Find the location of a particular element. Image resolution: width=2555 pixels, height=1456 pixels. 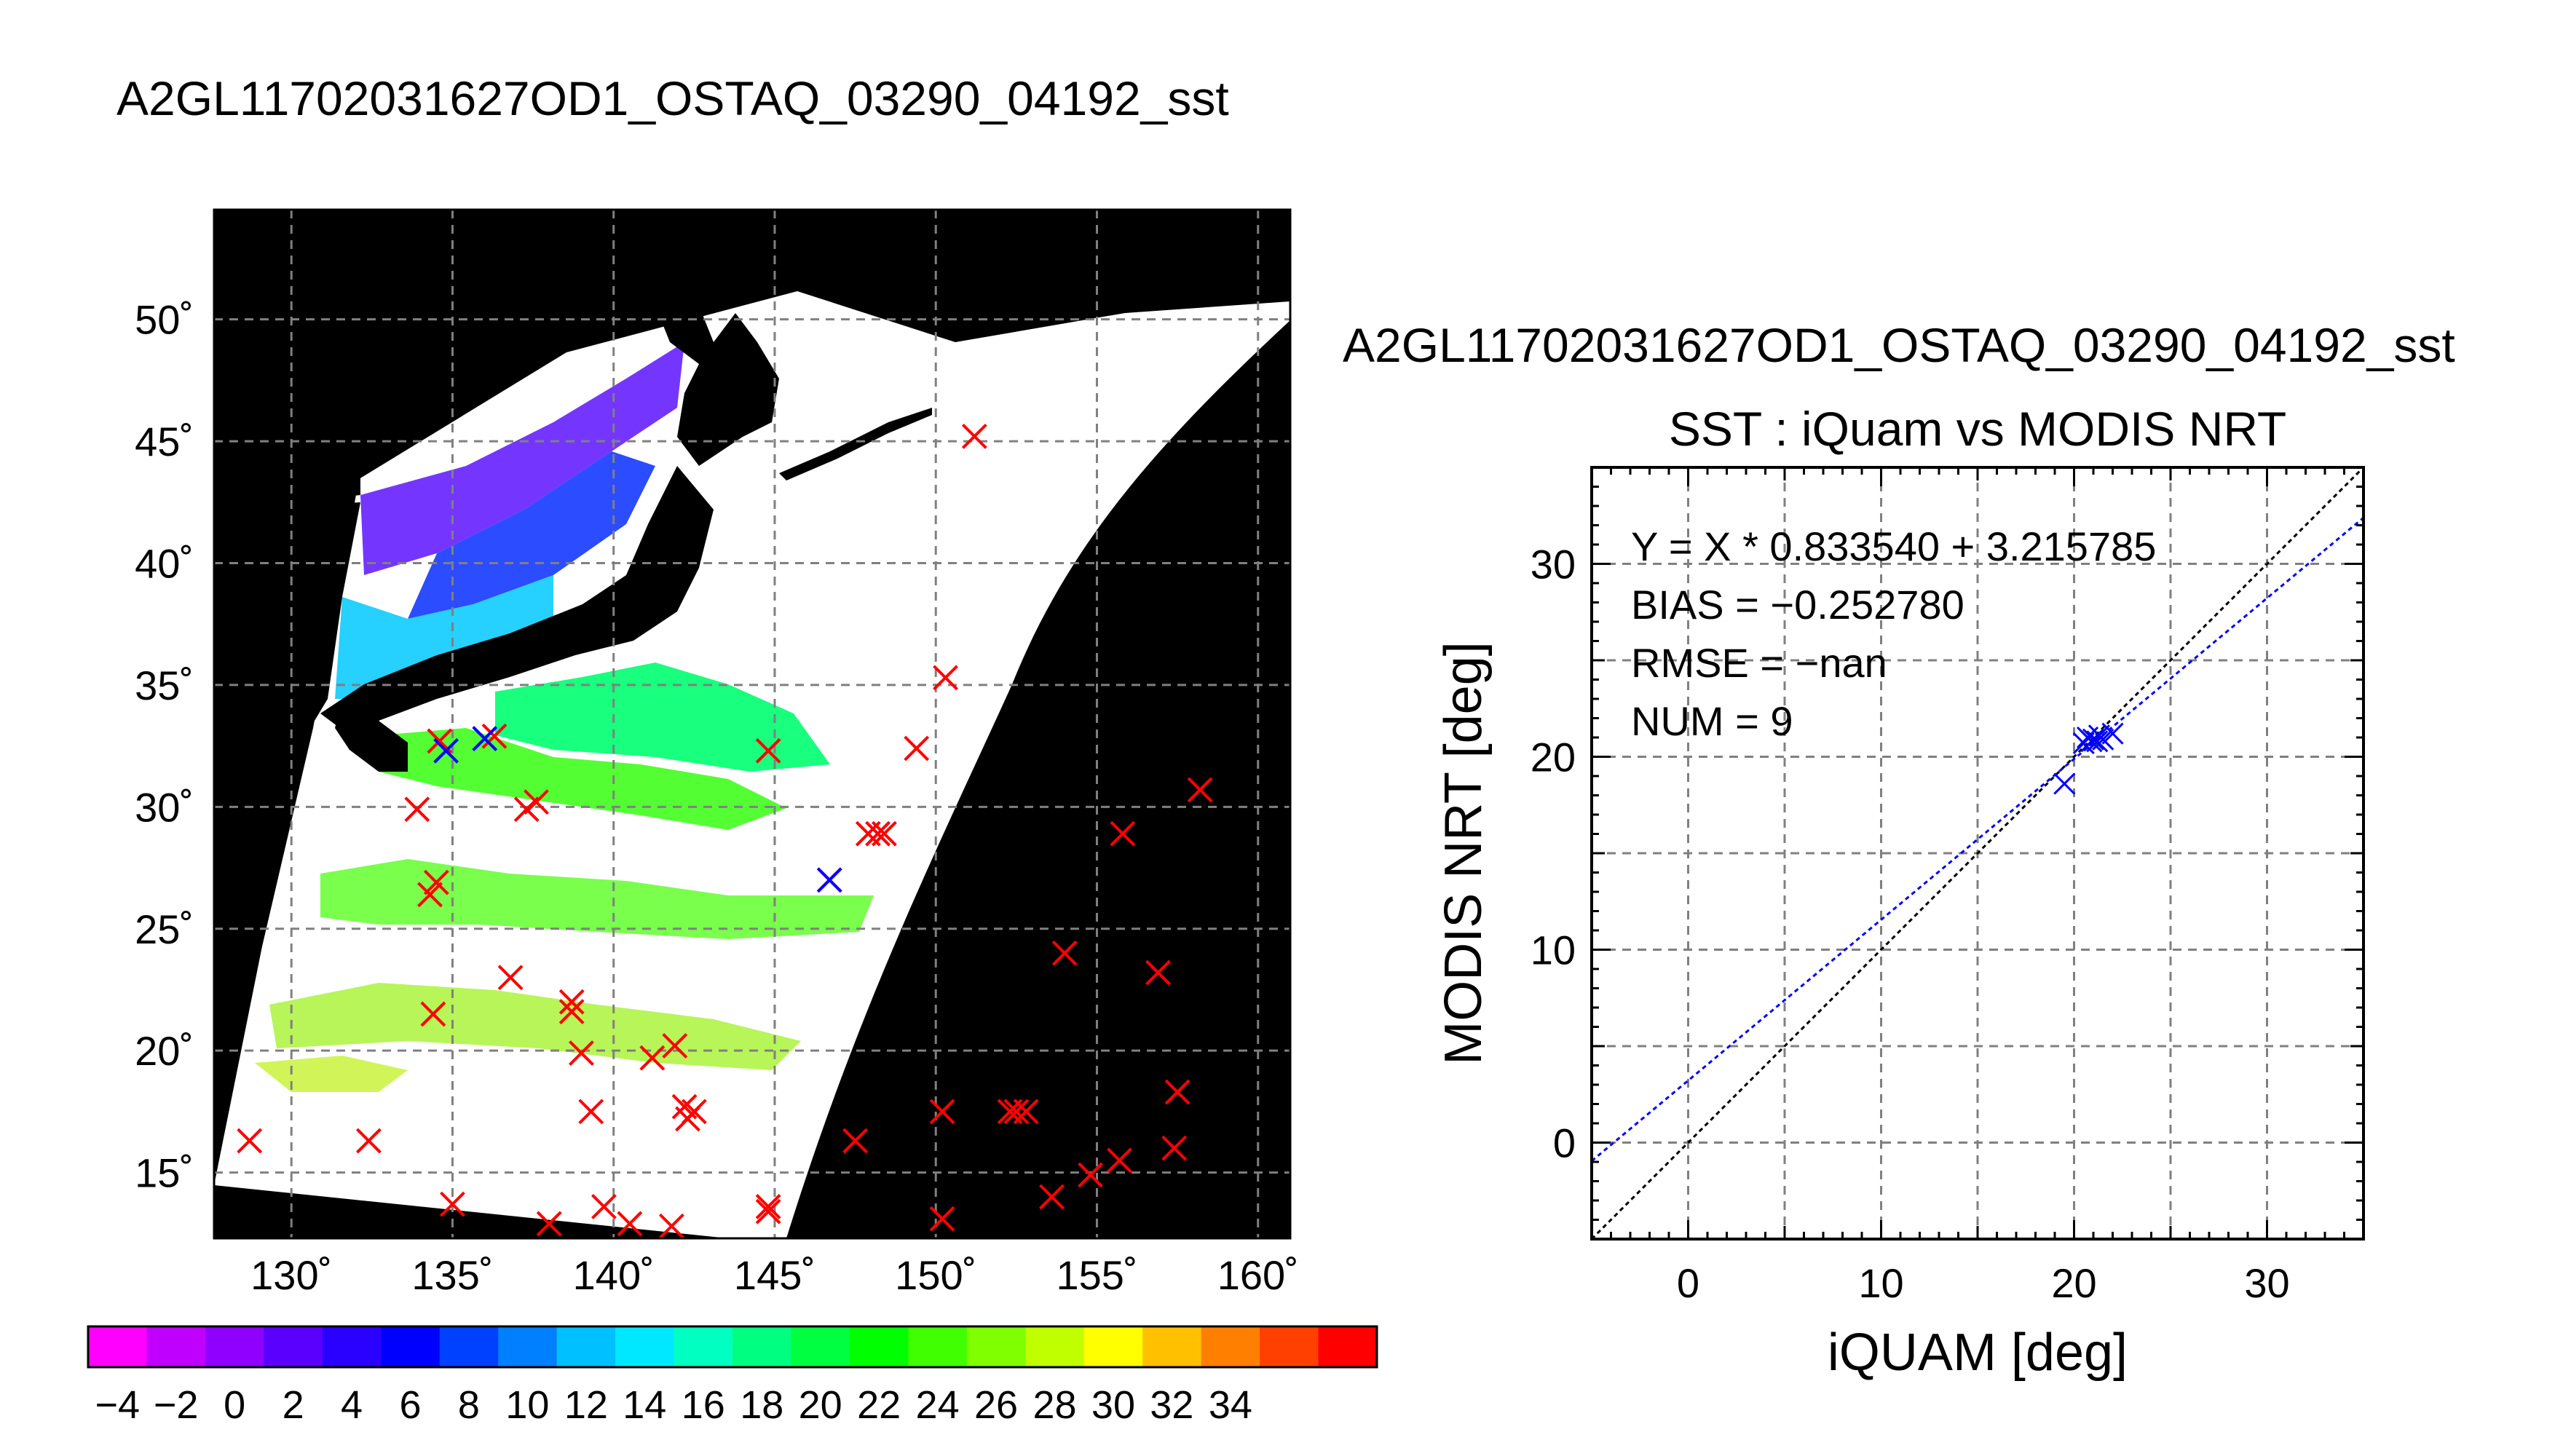

colorbar-label: 14 is located at coordinates (644, 1405).